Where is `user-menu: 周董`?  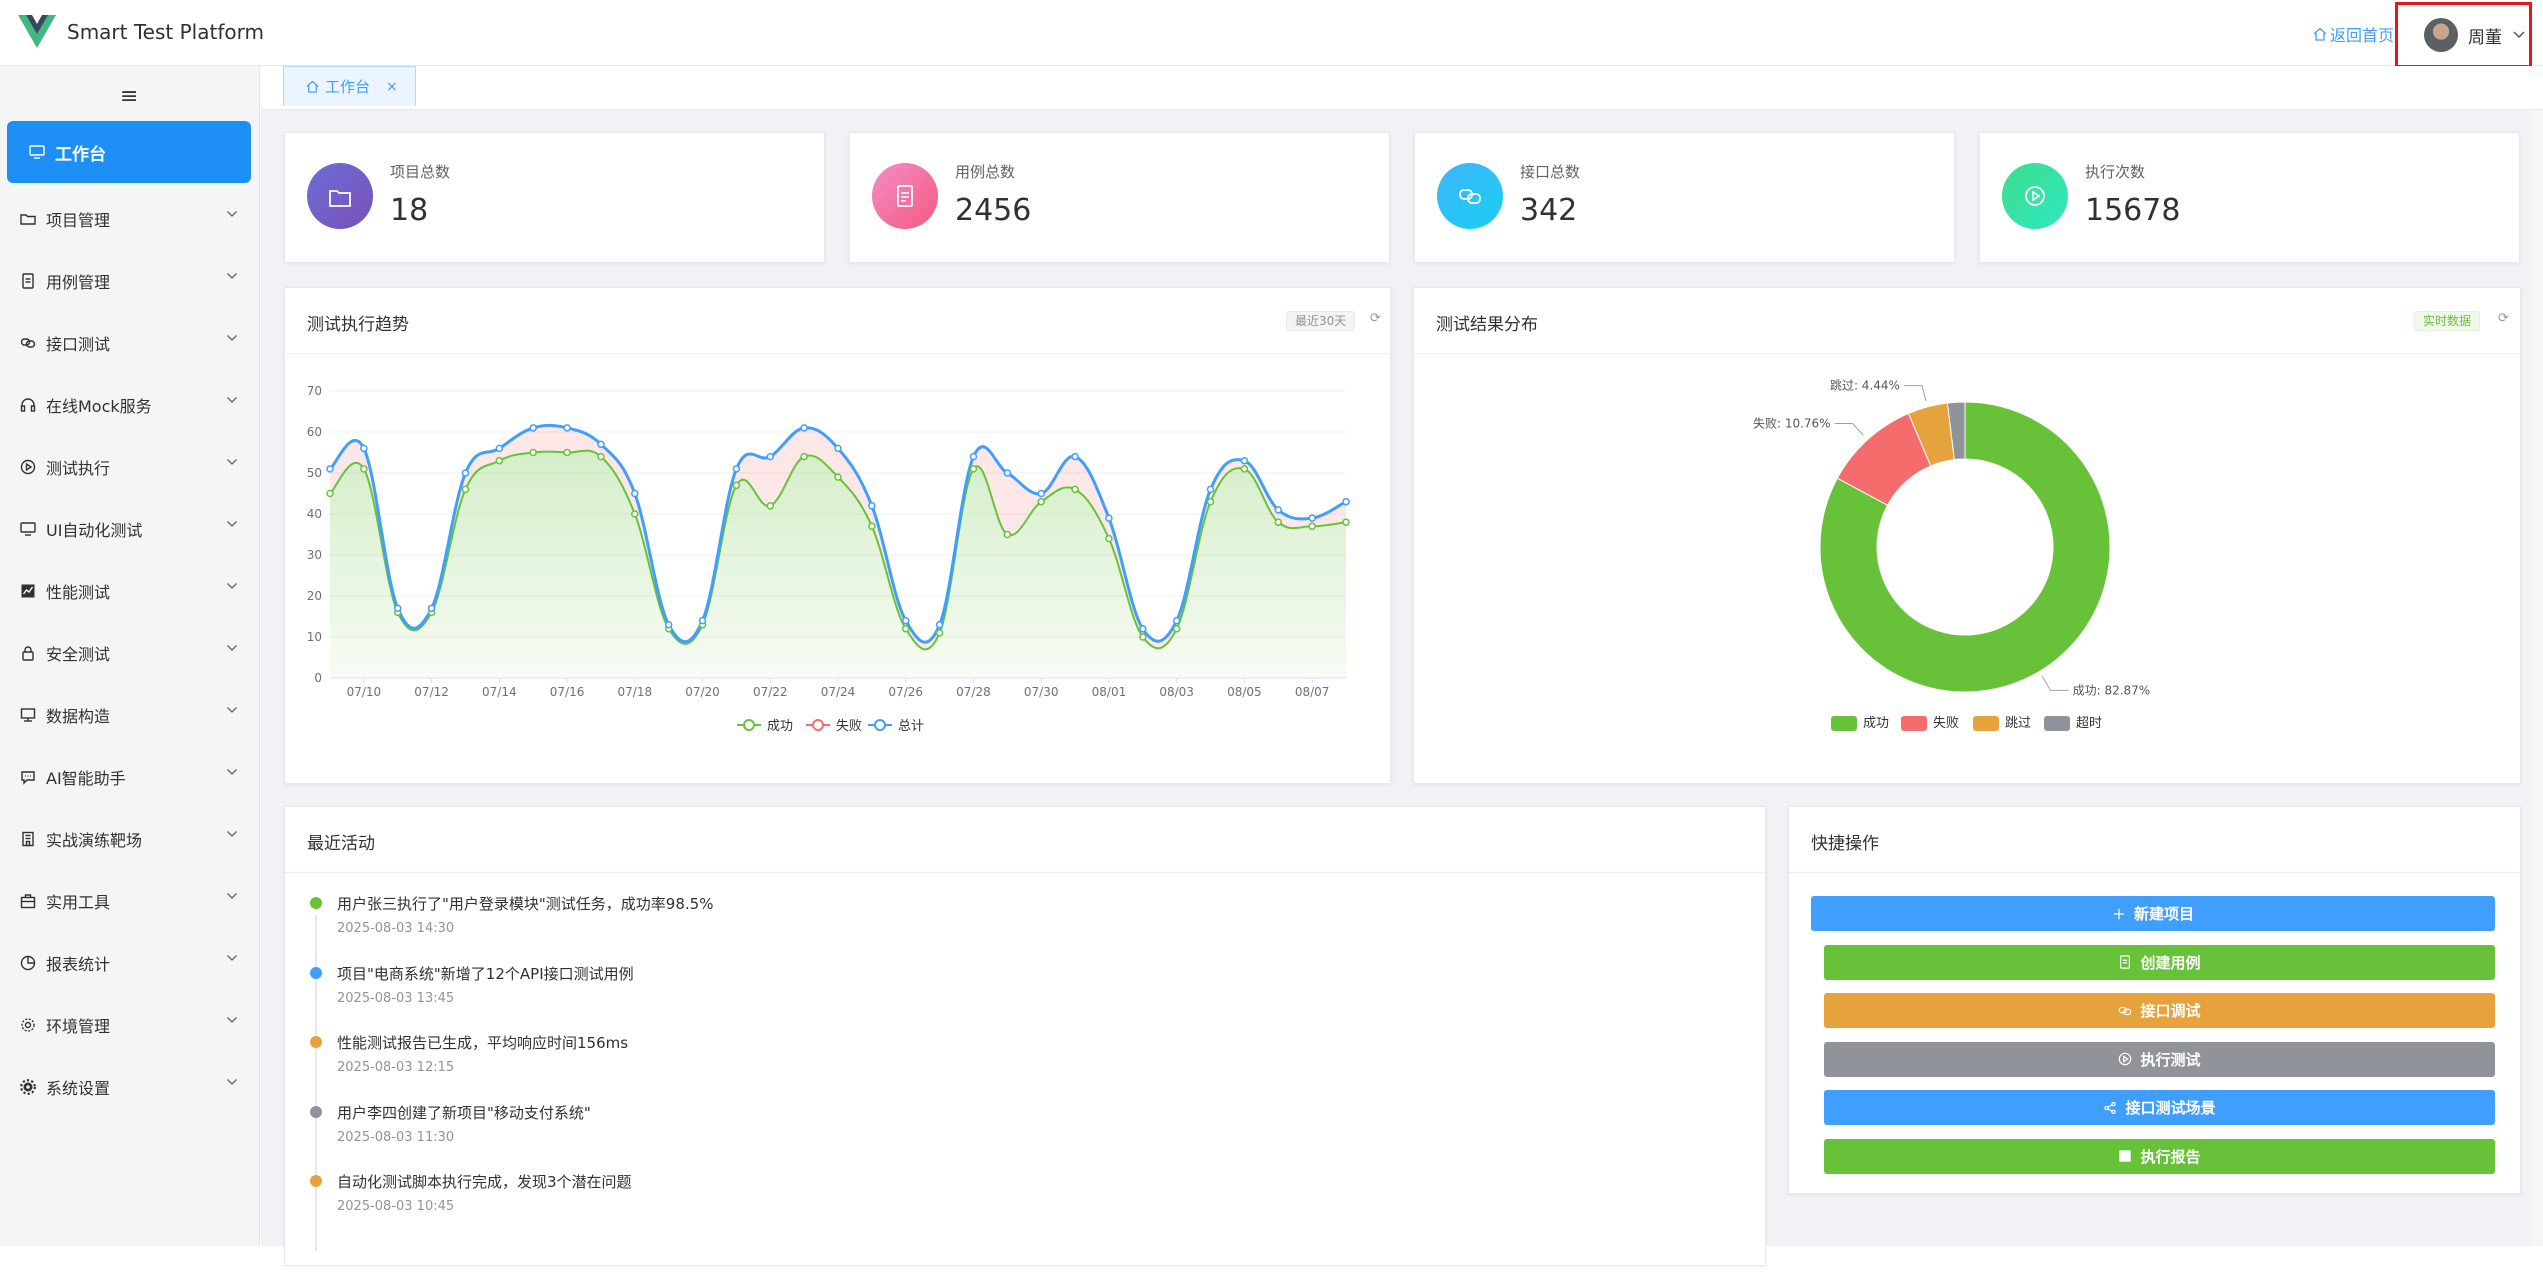 user-menu: 周董 is located at coordinates (2463, 35).